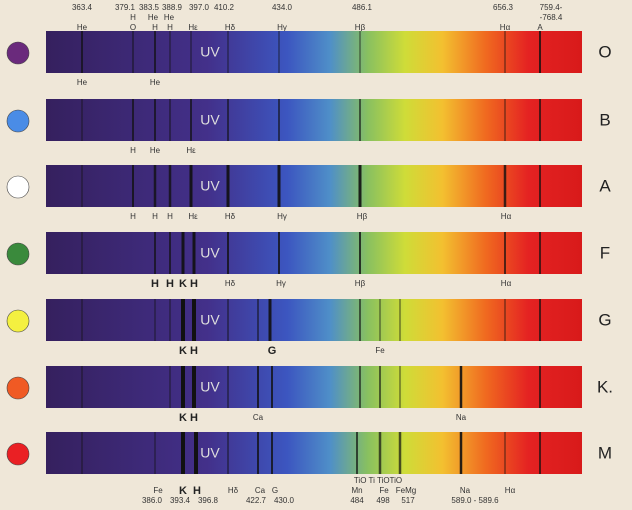 The height and width of the screenshot is (510, 632). What do you see at coordinates (605, 252) in the screenshot?
I see `spectral-class: F` at bounding box center [605, 252].